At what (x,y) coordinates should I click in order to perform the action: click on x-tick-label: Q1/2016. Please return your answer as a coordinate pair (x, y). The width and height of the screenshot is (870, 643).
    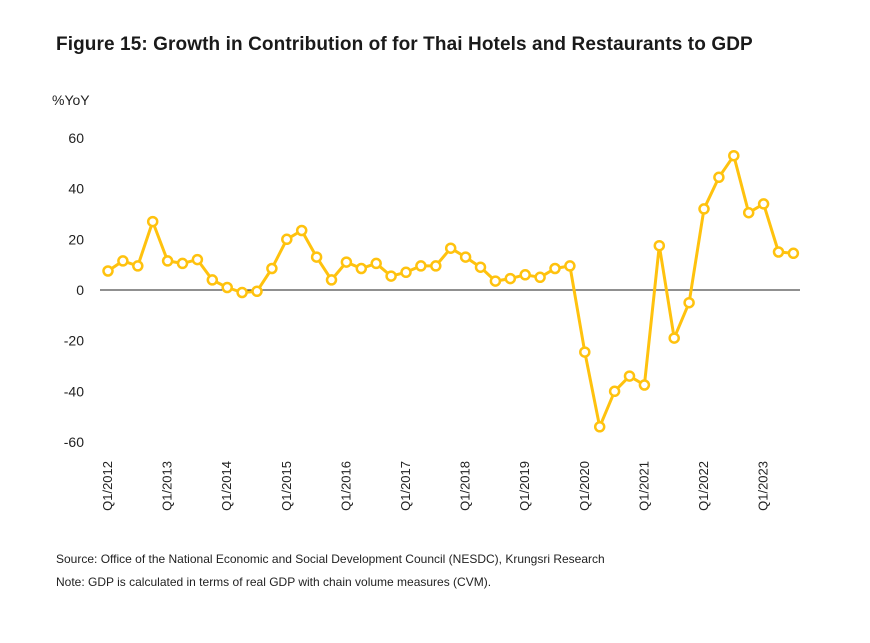
    Looking at the image, I should click on (345, 486).